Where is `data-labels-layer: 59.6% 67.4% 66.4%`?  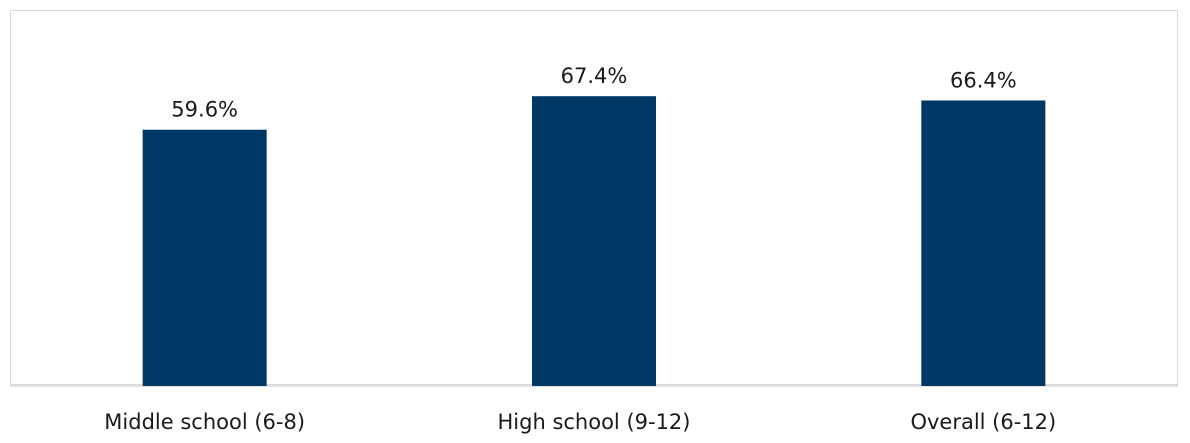
data-labels-layer: 59.6% 67.4% 66.4% is located at coordinates (593, 93).